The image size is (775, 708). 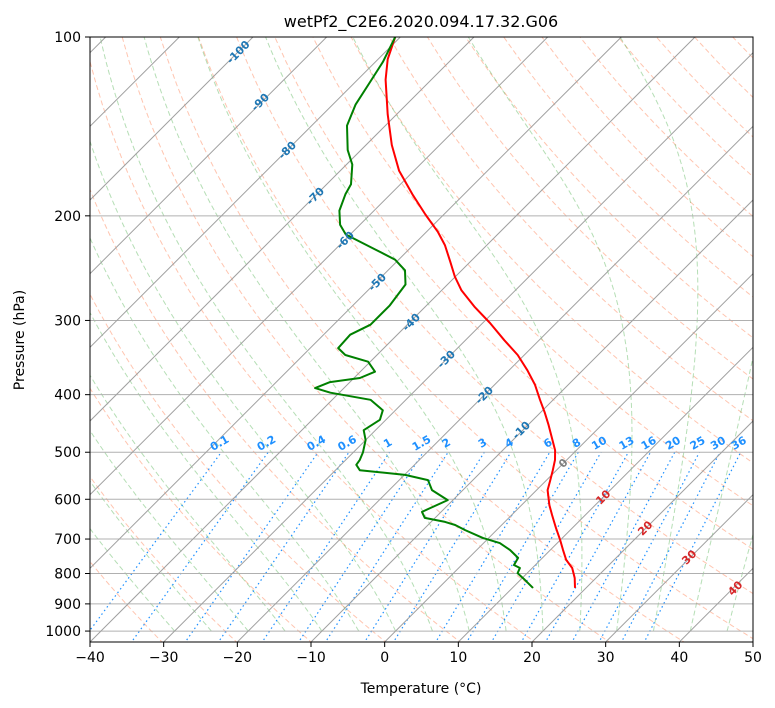 What do you see at coordinates (679, 658) in the screenshot?
I see `x-tick-label: 40` at bounding box center [679, 658].